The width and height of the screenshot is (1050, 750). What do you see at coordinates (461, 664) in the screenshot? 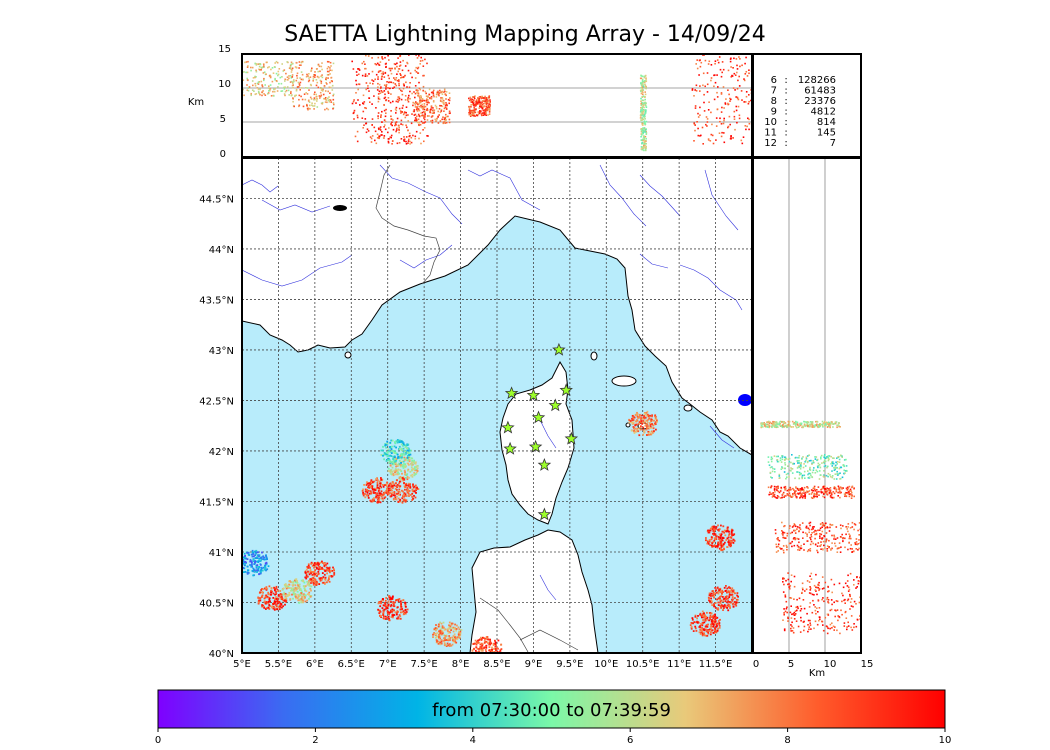
I see `lon-tick-label: 8°E` at bounding box center [461, 664].